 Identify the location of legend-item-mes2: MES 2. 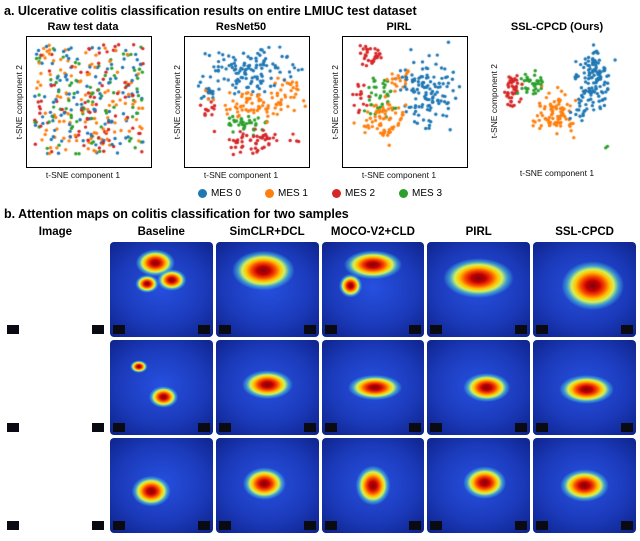
(353, 193).